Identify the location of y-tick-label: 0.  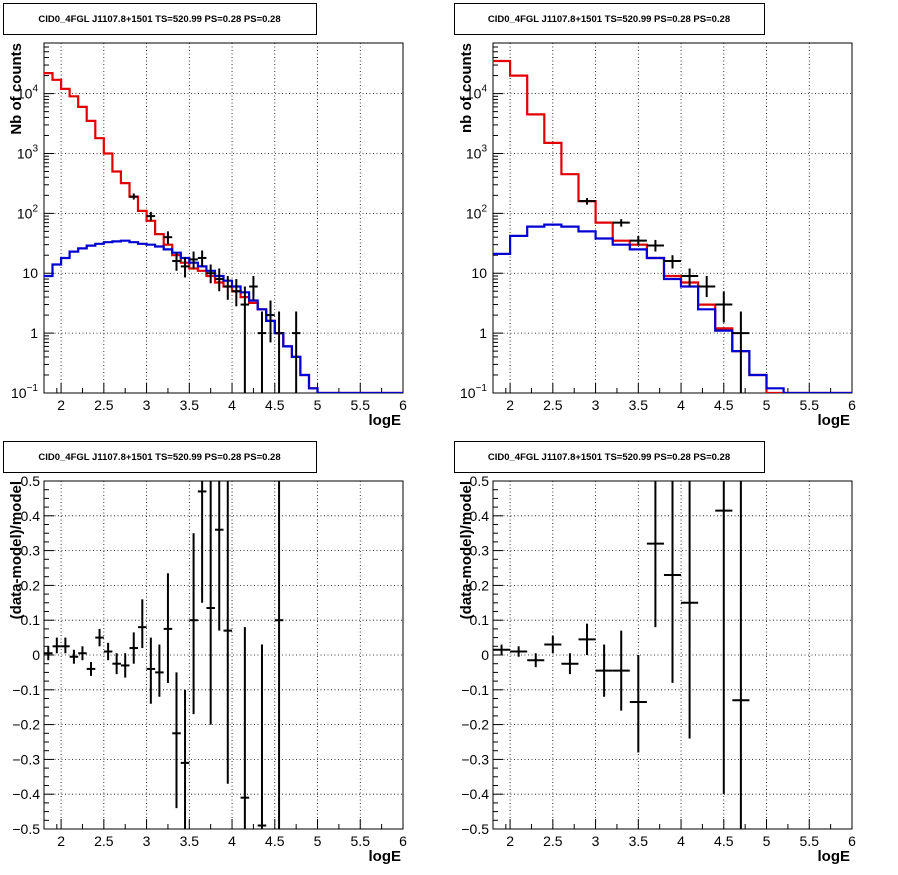
(36, 655).